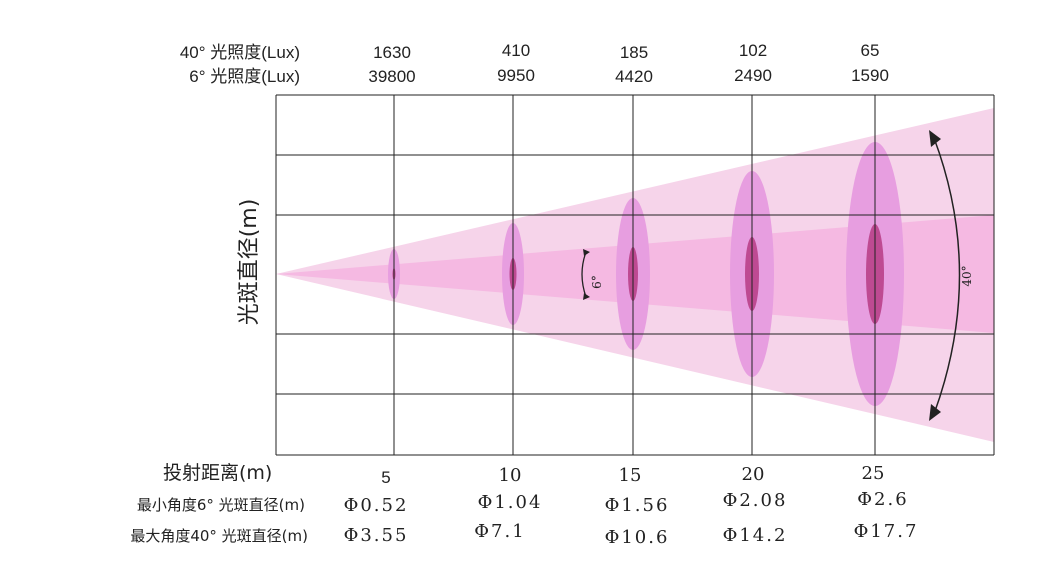 The width and height of the screenshot is (1038, 571). I want to click on max-diameter-value: Φ3.55, so click(376, 535).